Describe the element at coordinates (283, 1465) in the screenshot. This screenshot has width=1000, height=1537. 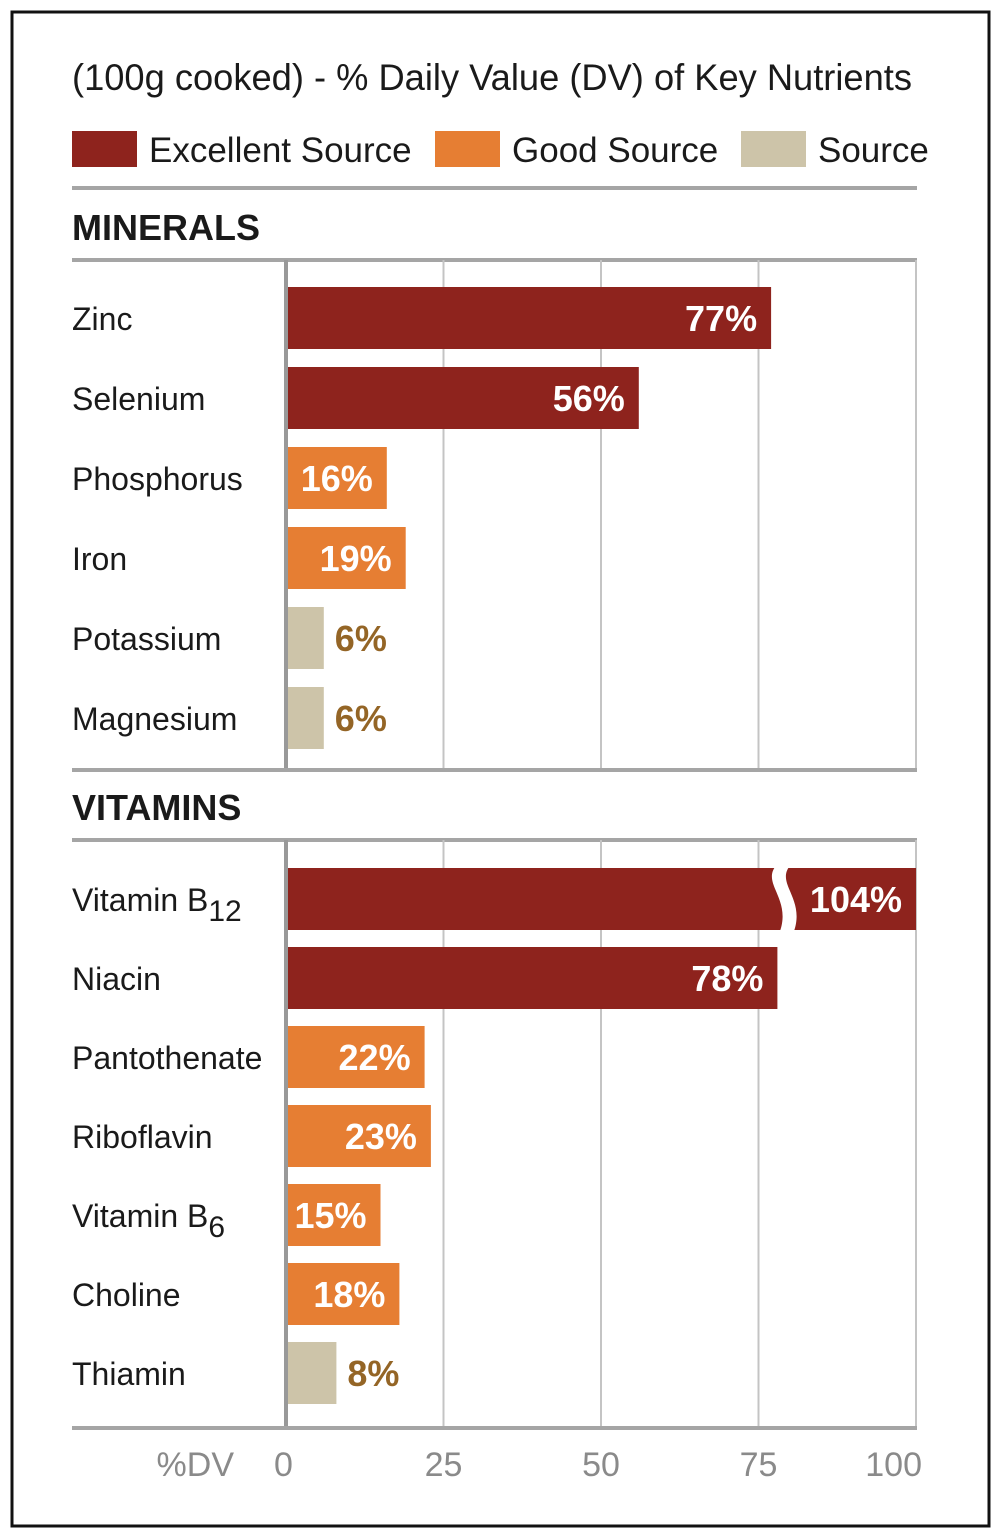
I see `x-tick-label: 0` at that location.